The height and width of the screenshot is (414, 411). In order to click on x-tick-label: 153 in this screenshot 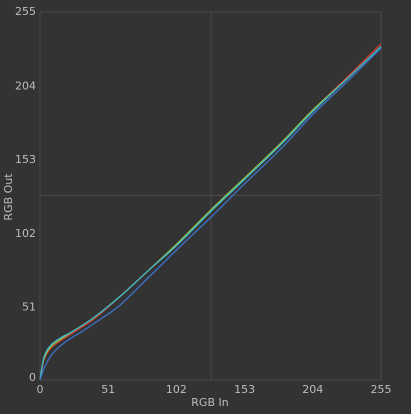, I will do `click(244, 389)`.